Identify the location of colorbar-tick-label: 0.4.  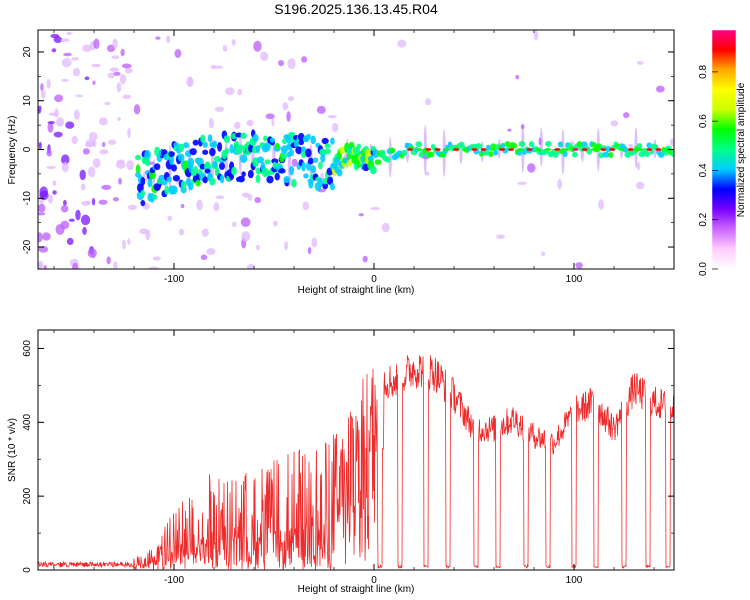
(703, 170).